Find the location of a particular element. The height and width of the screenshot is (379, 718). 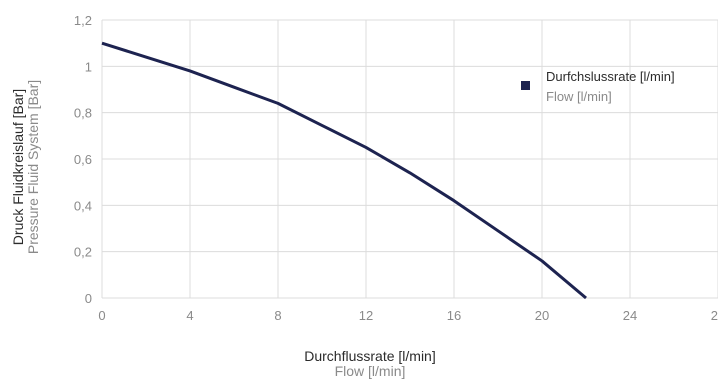

y-tick-label: 0 is located at coordinates (88, 298).